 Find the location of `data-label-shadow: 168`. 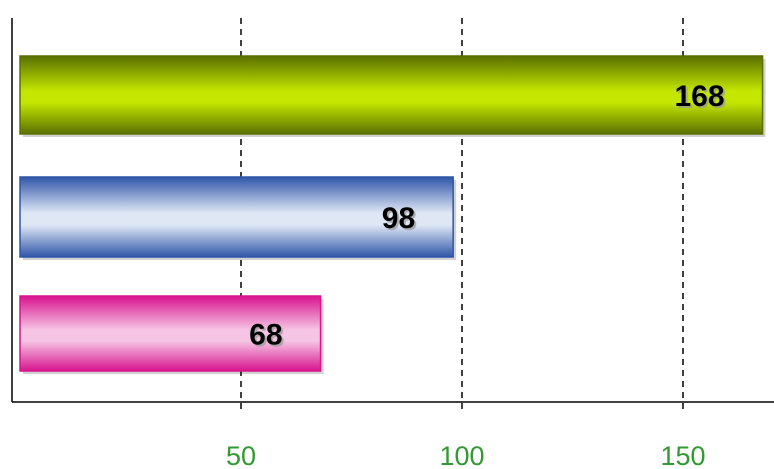

data-label-shadow: 168 is located at coordinates (701, 98).